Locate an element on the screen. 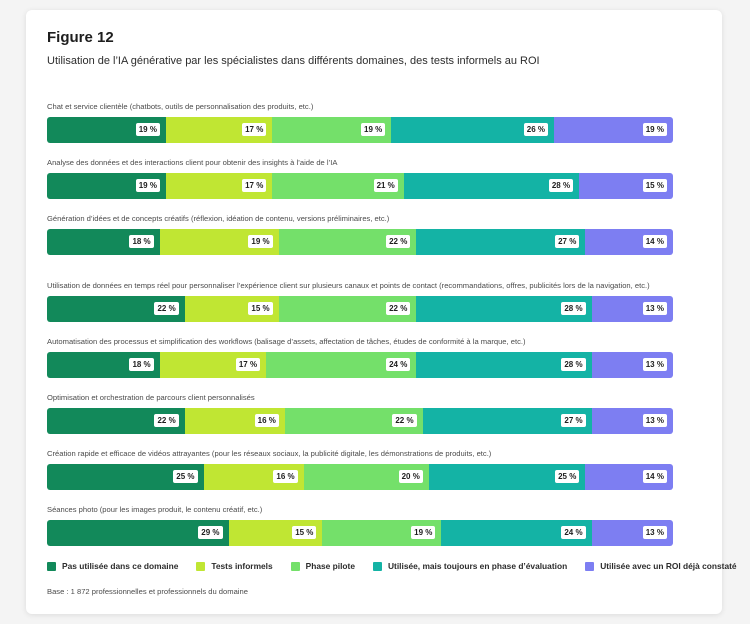 Image resolution: width=750 pixels, height=624 pixels. data-label: 18 % is located at coordinates (141, 364).